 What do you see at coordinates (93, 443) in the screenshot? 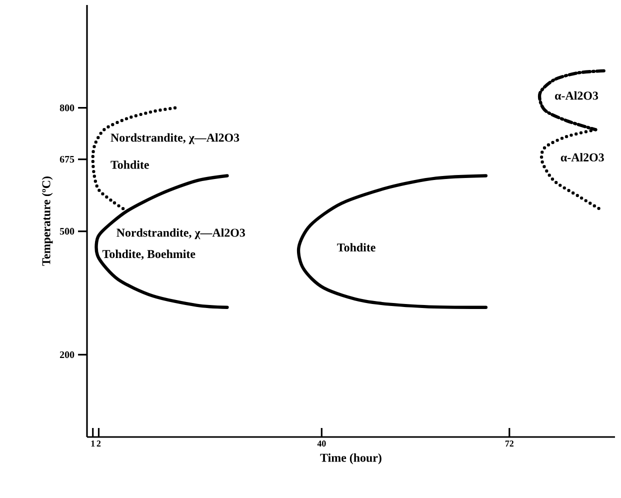
I see `x-tick-label: 1` at bounding box center [93, 443].